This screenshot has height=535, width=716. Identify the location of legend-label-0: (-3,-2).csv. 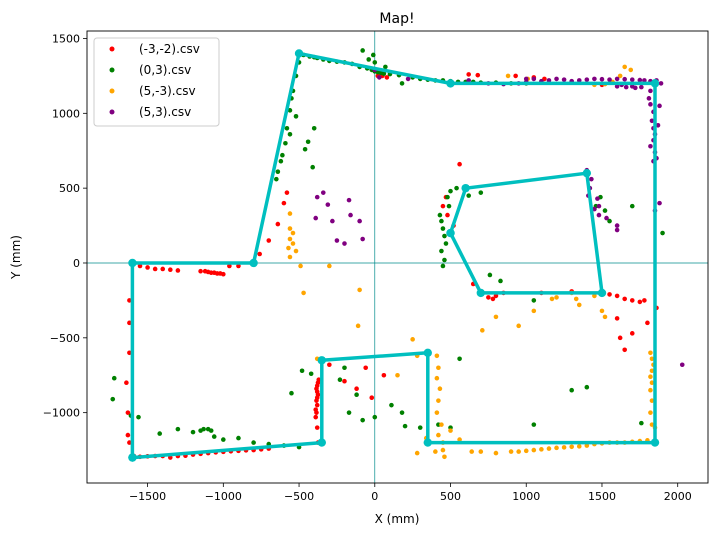
(169, 49).